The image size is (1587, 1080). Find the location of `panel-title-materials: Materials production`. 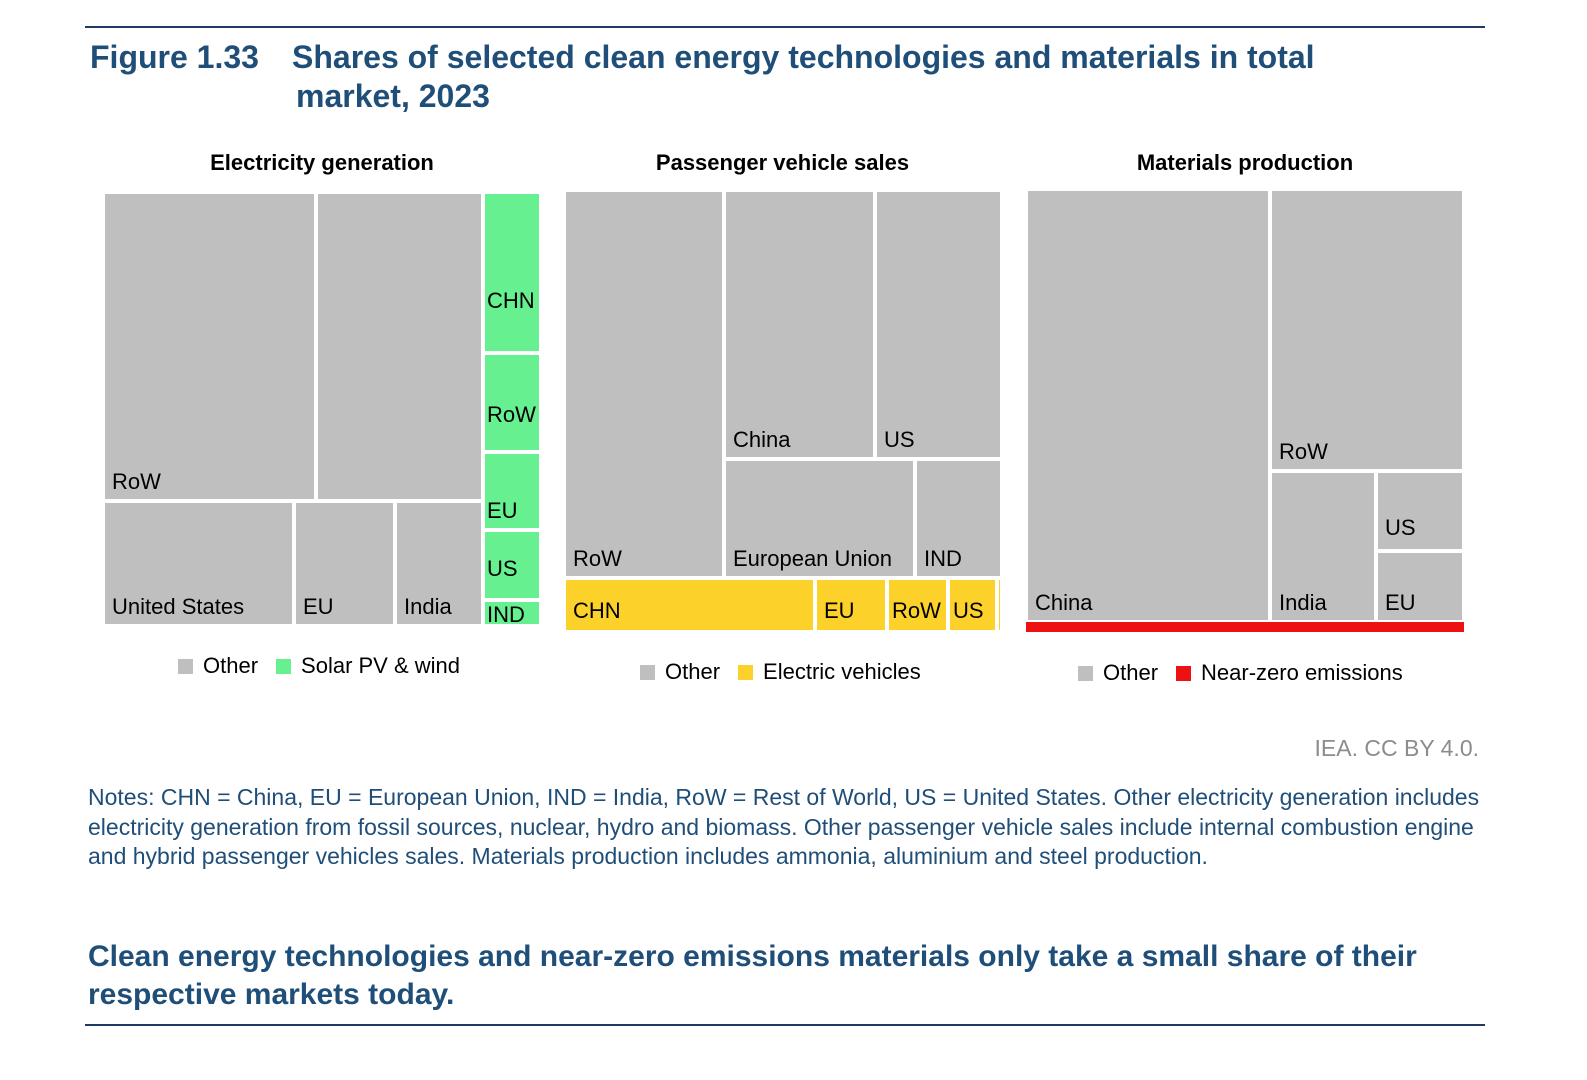

panel-title-materials: Materials production is located at coordinates (1245, 162).